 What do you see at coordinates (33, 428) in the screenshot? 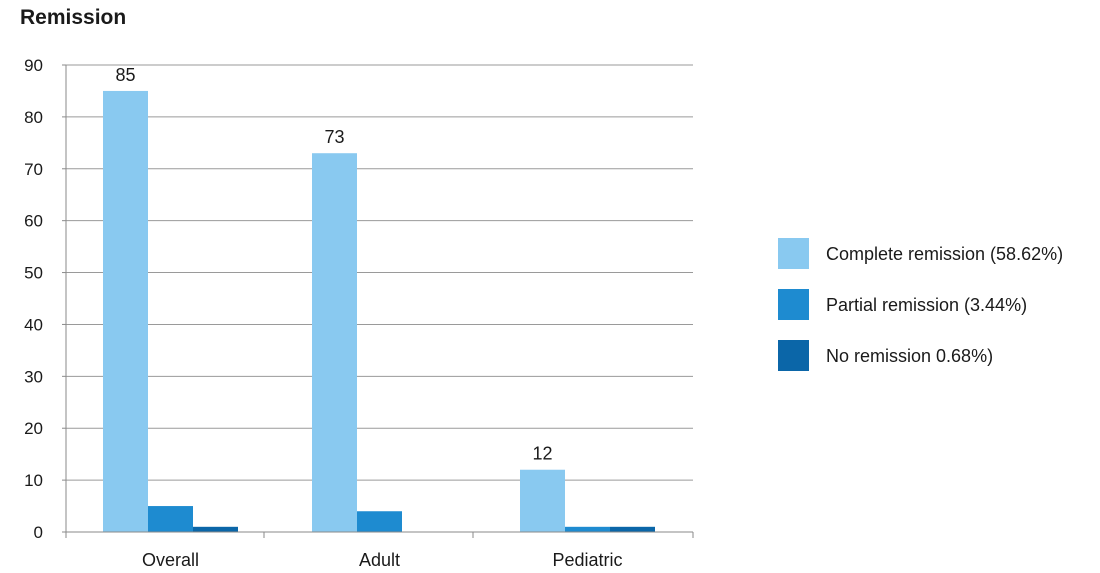
I see `y-tick-label: 20` at bounding box center [33, 428].